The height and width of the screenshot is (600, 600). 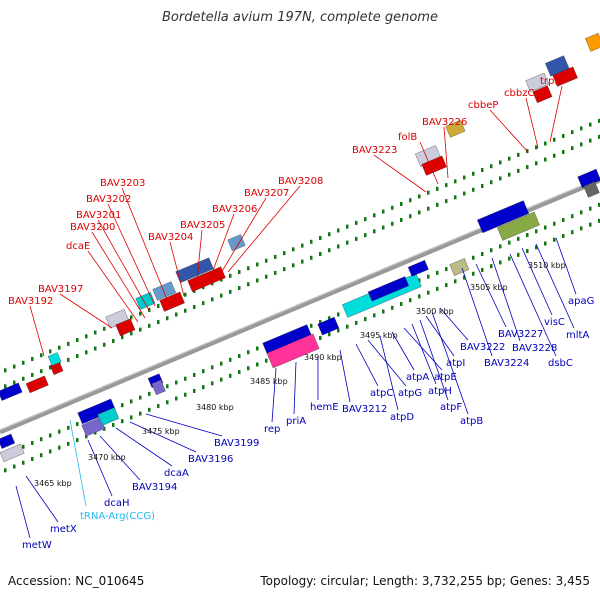 What do you see at coordinates (176, 473) in the screenshot?
I see `reverse-gene-label: dcaA` at bounding box center [176, 473].